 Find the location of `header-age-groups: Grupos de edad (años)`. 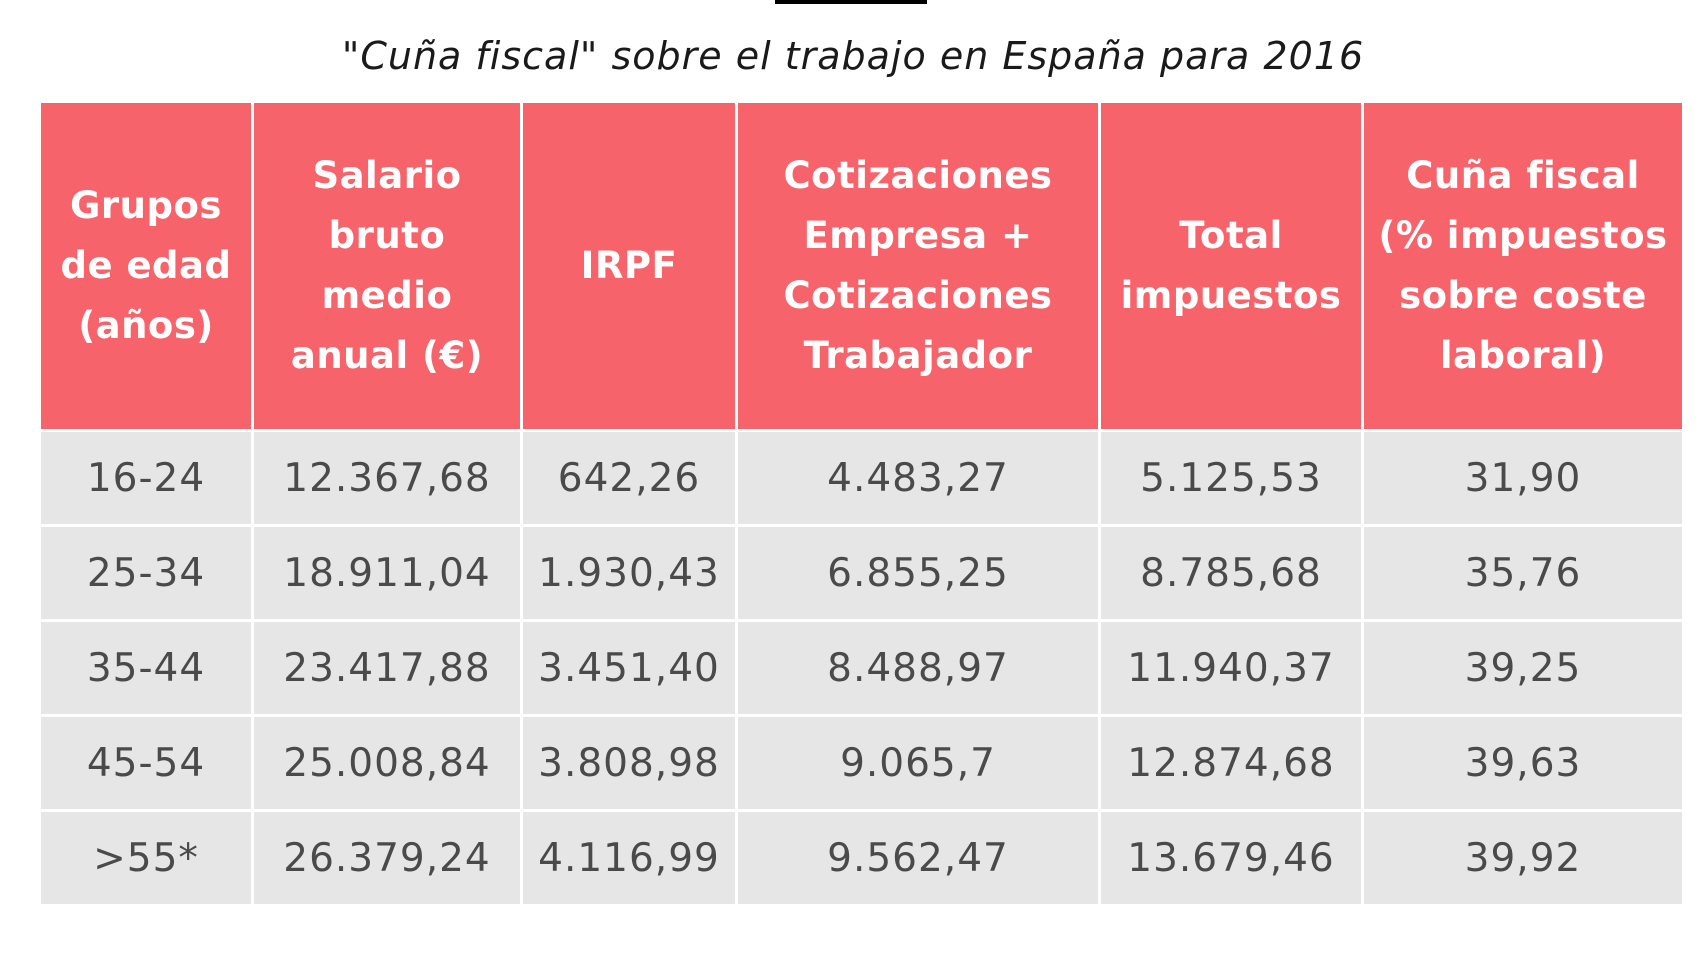

header-age-groups: Grupos de edad (años) is located at coordinates (146, 266).